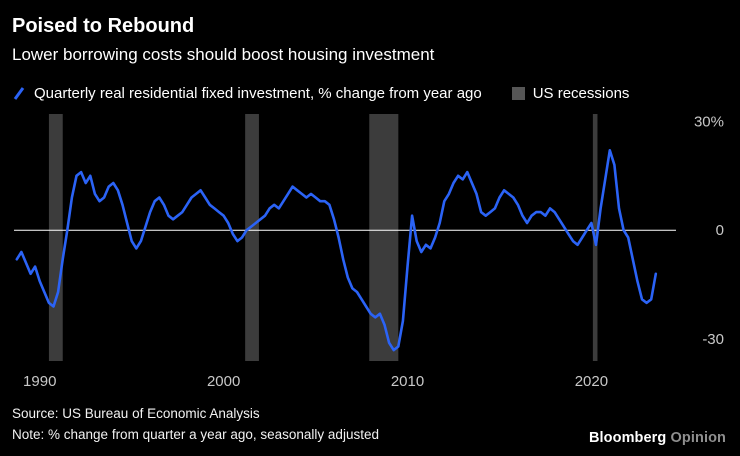 The width and height of the screenshot is (740, 456). What do you see at coordinates (407, 381) in the screenshot?
I see `x-axis-label: 2010` at bounding box center [407, 381].